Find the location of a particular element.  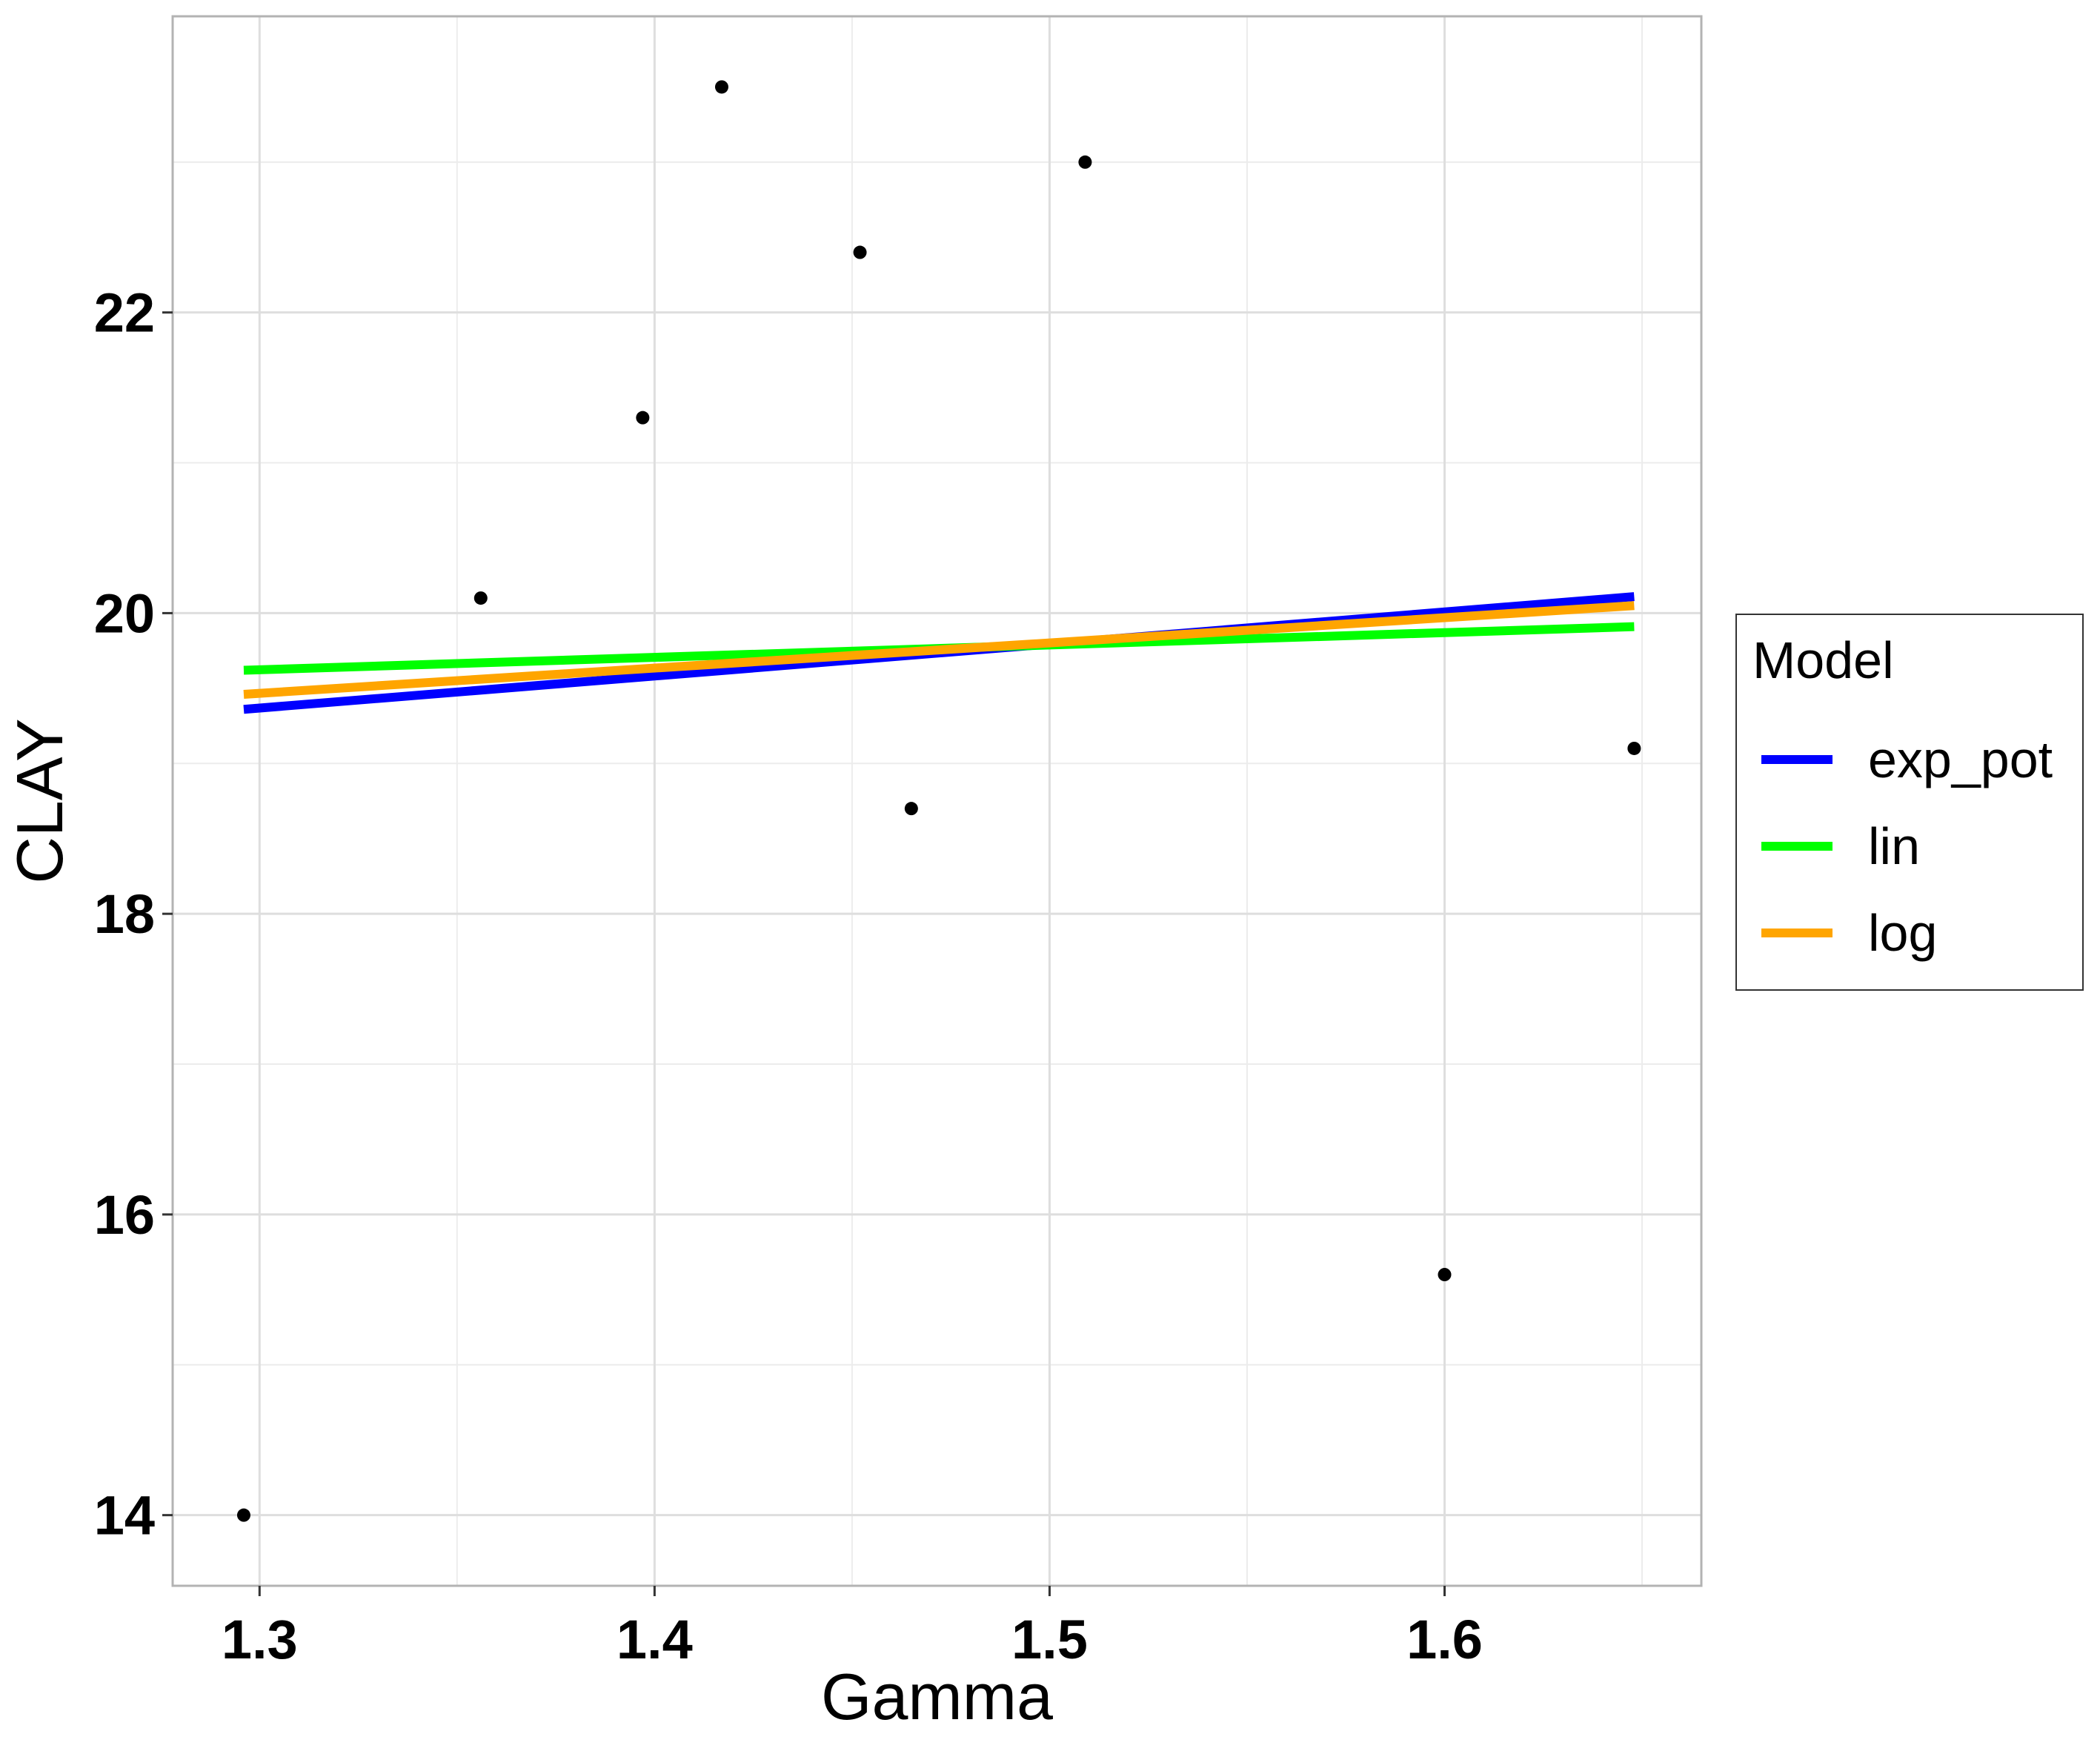

y-tick-label: 14 is located at coordinates (125, 1516).